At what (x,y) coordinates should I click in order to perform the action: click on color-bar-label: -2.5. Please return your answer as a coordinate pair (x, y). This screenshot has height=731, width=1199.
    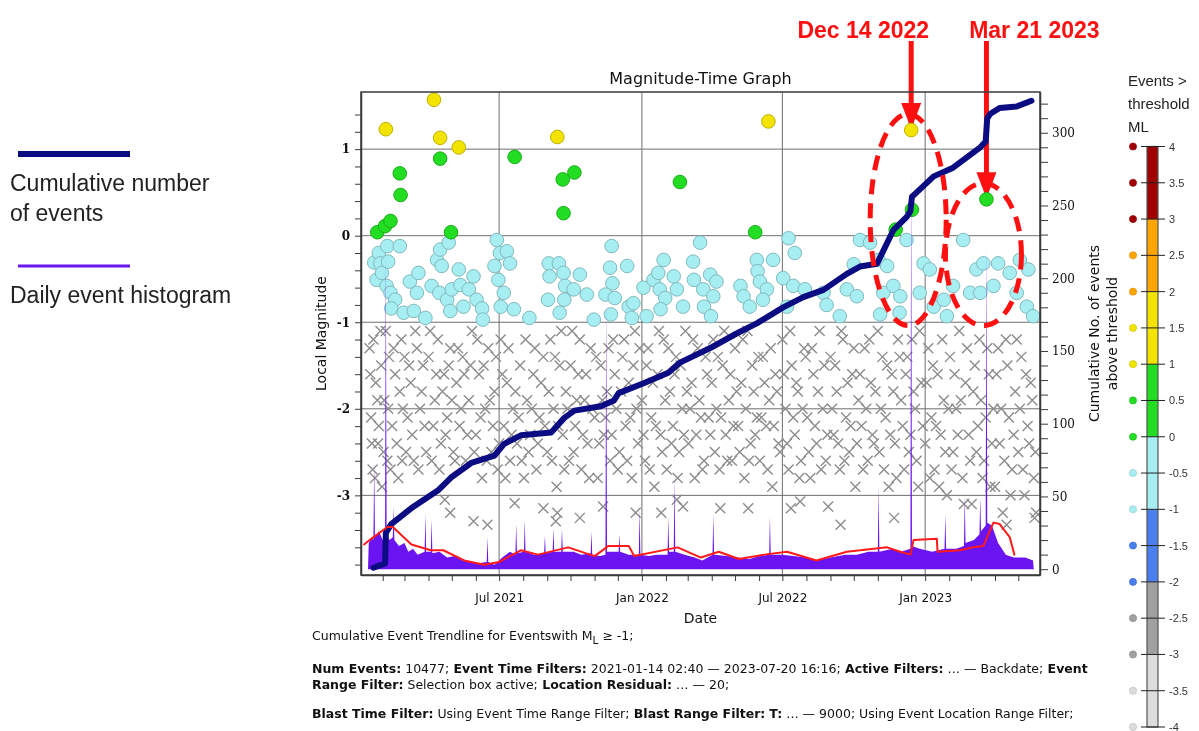
    Looking at the image, I should click on (1178, 618).